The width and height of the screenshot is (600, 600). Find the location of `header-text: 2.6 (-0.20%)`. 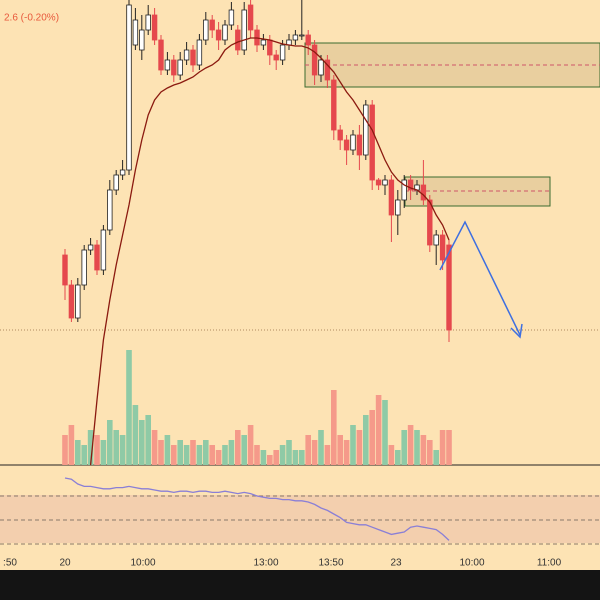

header-text: 2.6 (-0.20%) is located at coordinates (31, 18).